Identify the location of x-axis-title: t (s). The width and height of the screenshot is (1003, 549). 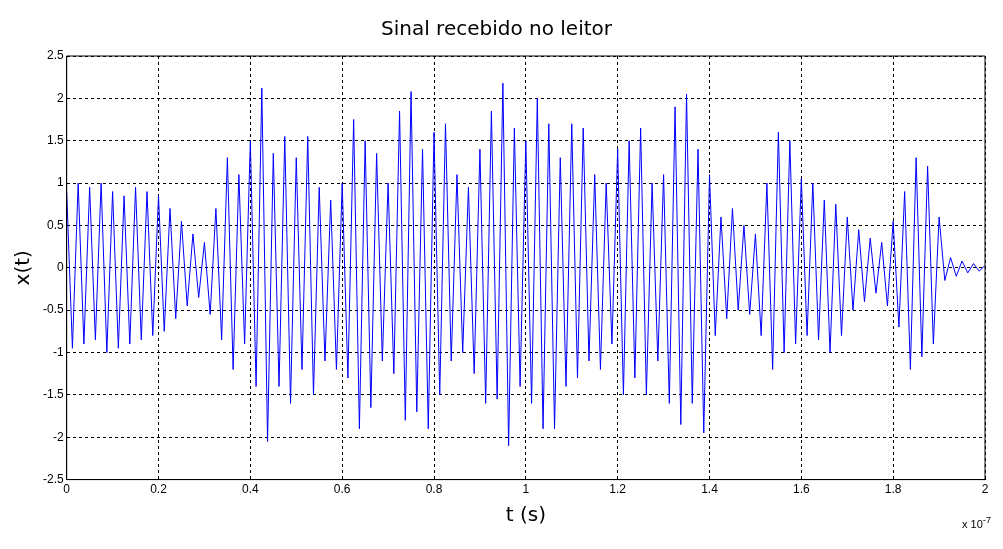
(525, 514).